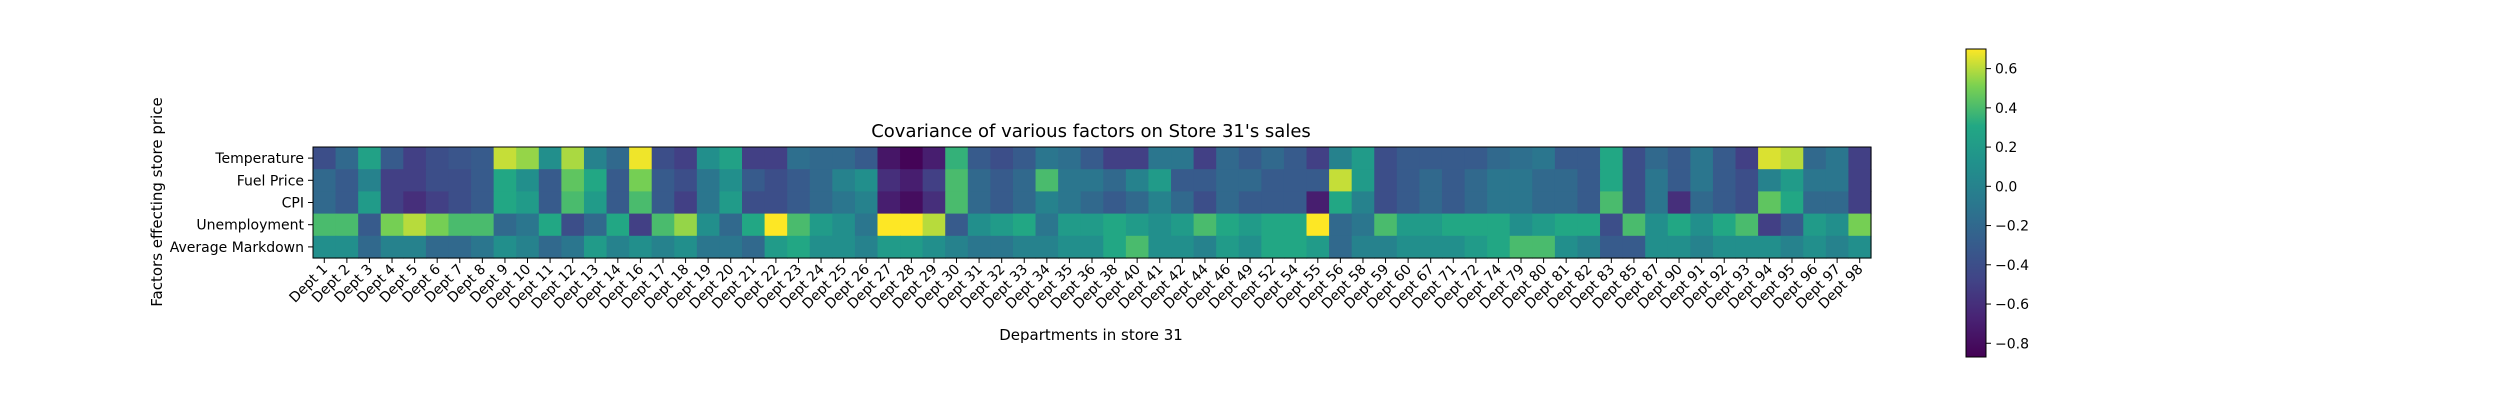 The image size is (2500, 400). Describe the element at coordinates (1976, 203) in the screenshot. I see `colorbar` at that location.